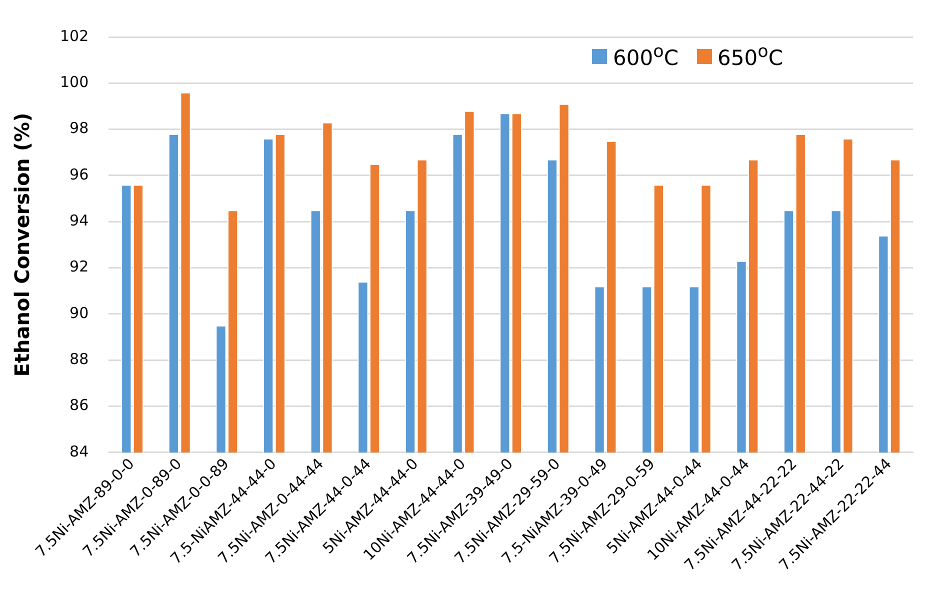  I want to click on y-tick-label: 86, so click(79, 405).